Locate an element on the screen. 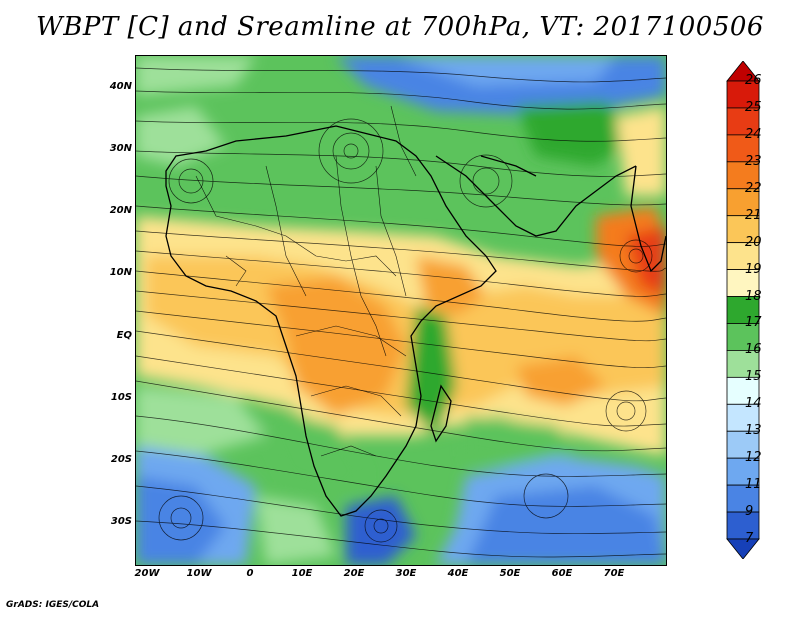 Image resolution: width=800 pixels, height=618 pixels. lat-label-30n: 30N is located at coordinates (120, 148).